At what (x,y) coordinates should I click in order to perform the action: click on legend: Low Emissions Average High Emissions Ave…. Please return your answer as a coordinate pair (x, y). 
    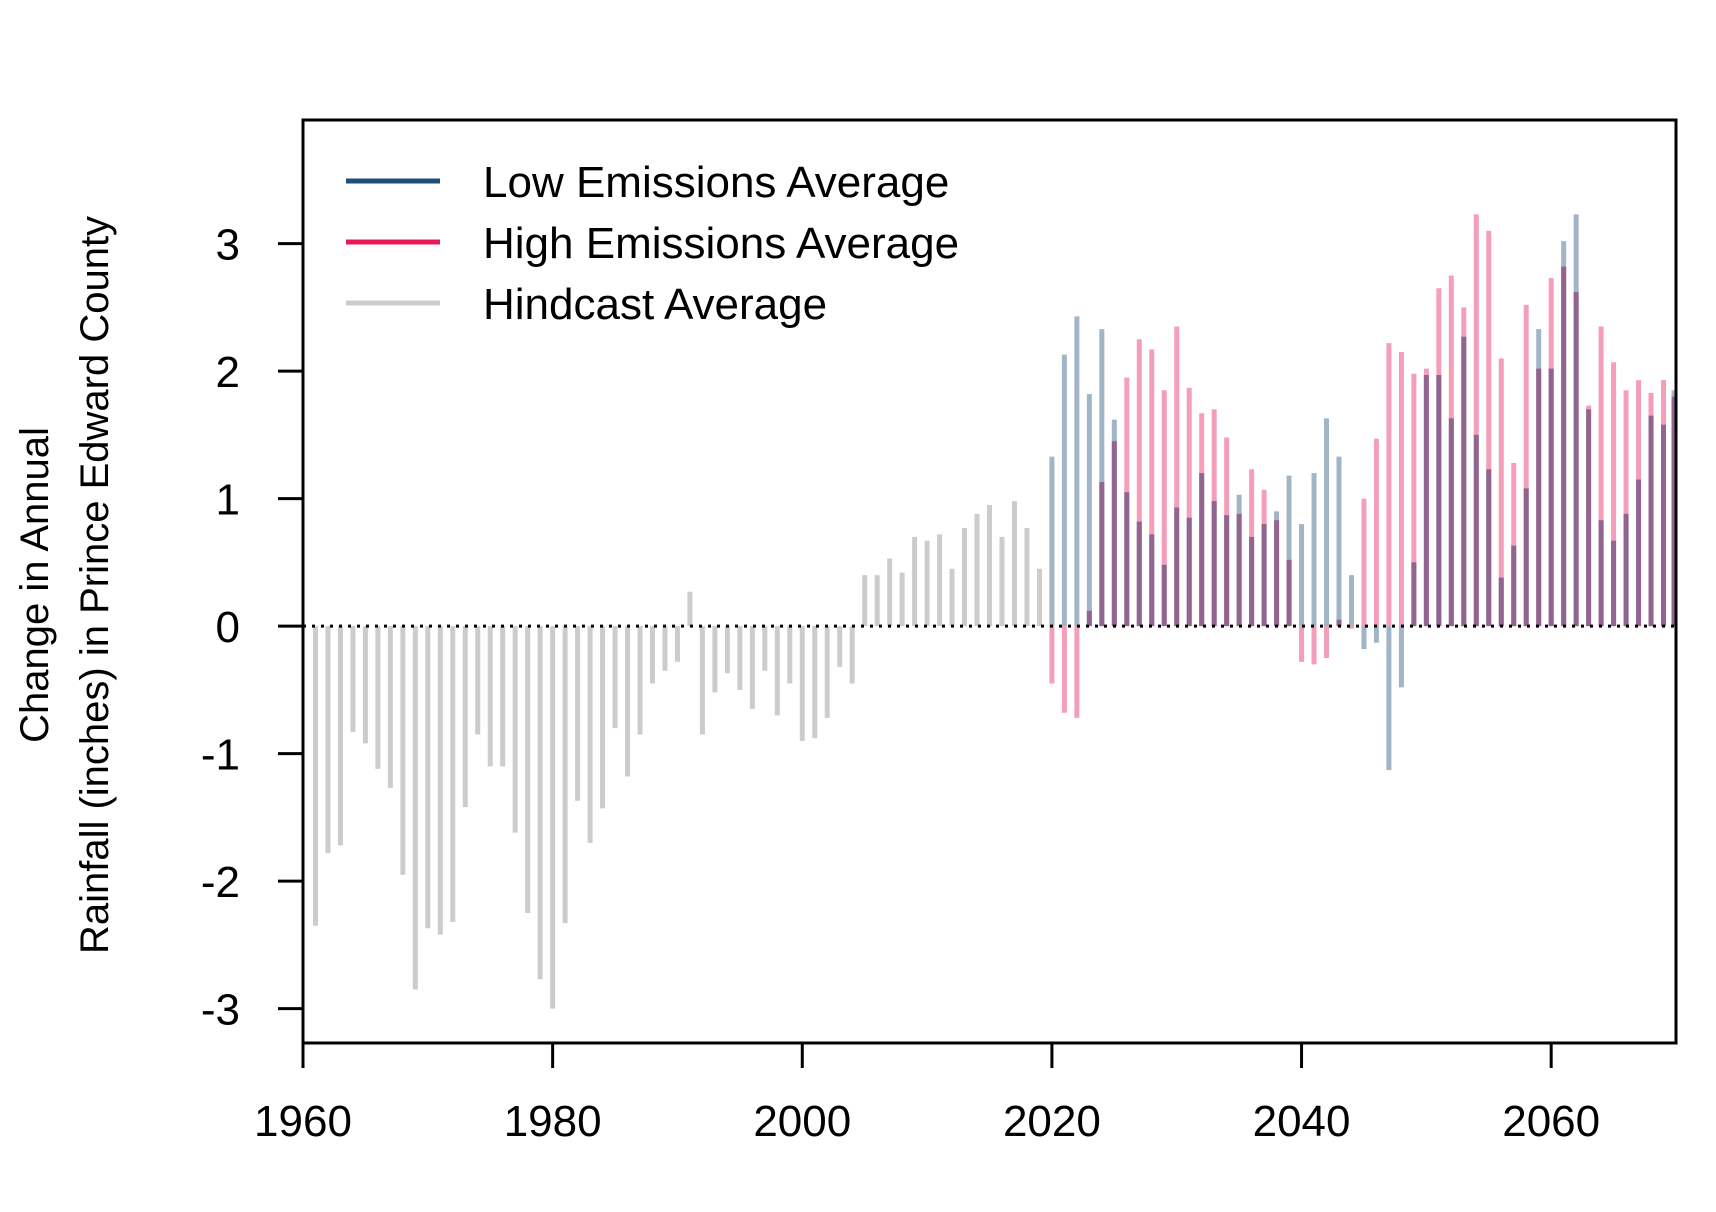
    Looking at the image, I should click on (652, 243).